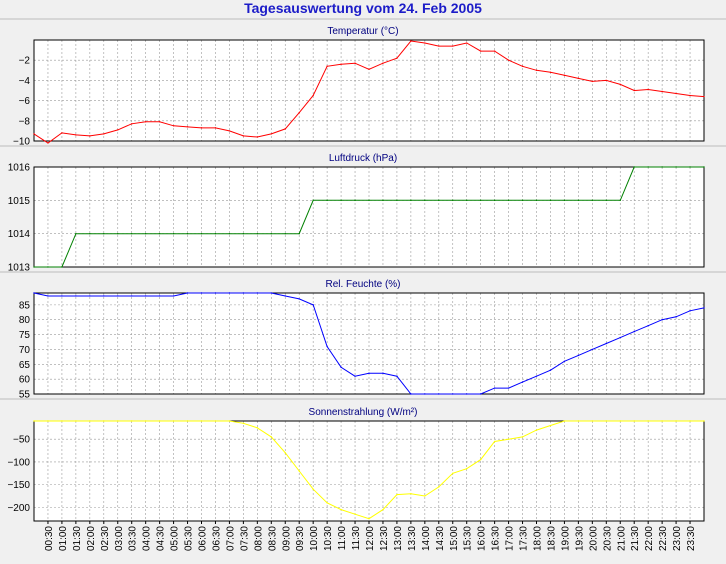  What do you see at coordinates (147, 538) in the screenshot?
I see `x-tick-label: 04:00` at bounding box center [147, 538].